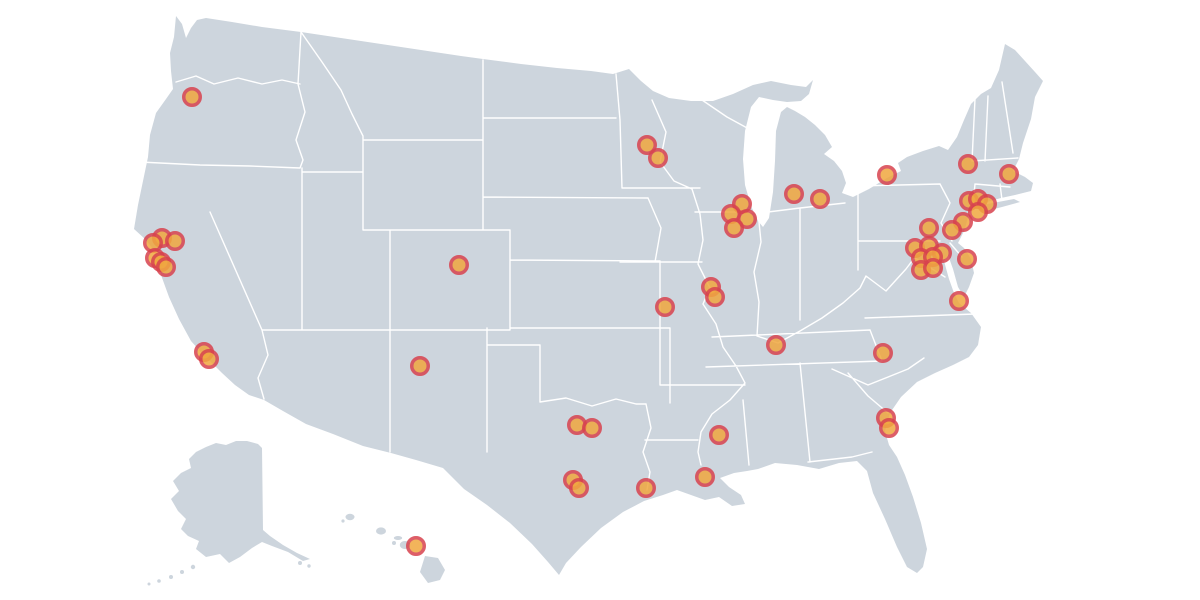 The image size is (1200, 600). Describe the element at coordinates (240, 502) in the screenshot. I see `alaska-landmass` at that location.